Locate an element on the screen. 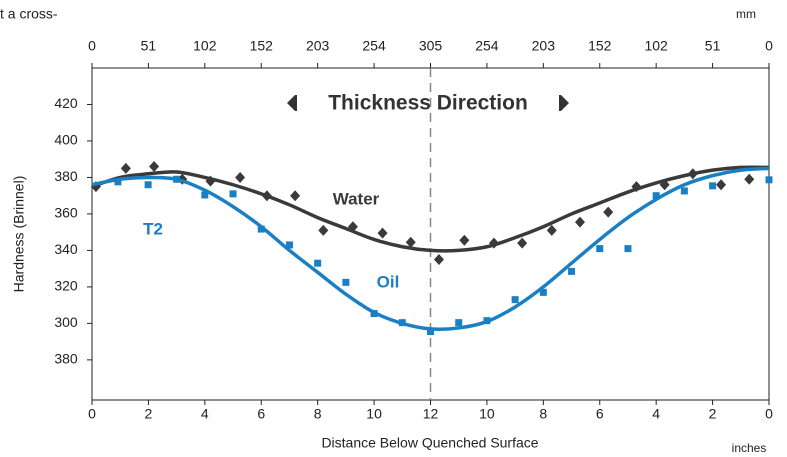 The image size is (787, 457). y-tick-label: 360 is located at coordinates (66, 213).